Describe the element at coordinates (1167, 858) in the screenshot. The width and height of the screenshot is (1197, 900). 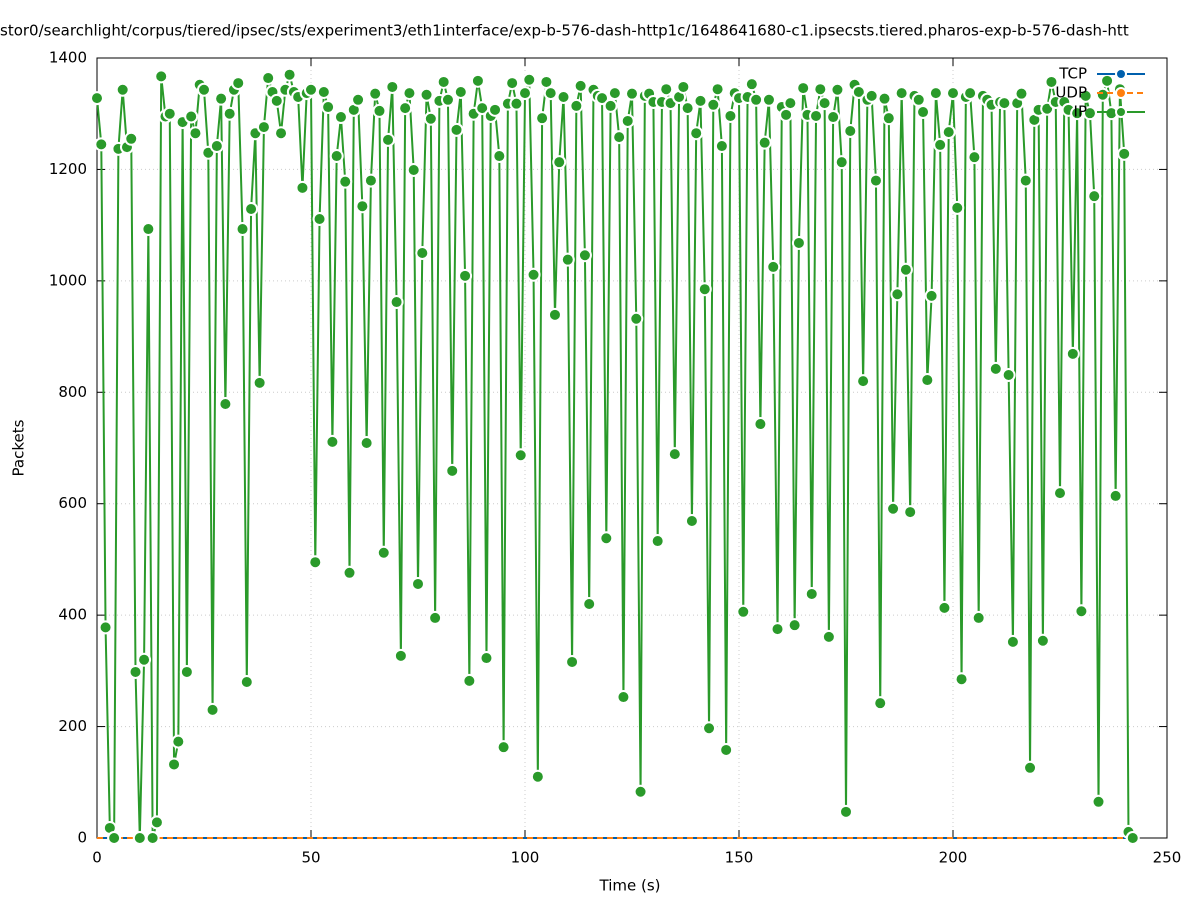
I see `x-tick-label: 250` at that location.